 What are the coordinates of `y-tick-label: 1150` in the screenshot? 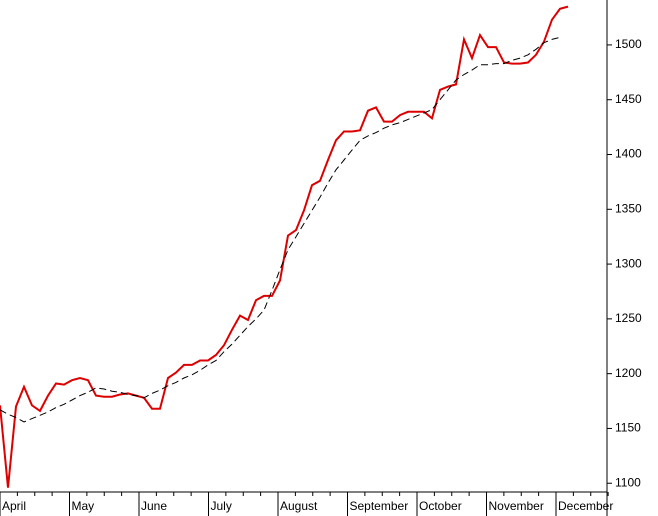 It's located at (628, 428).